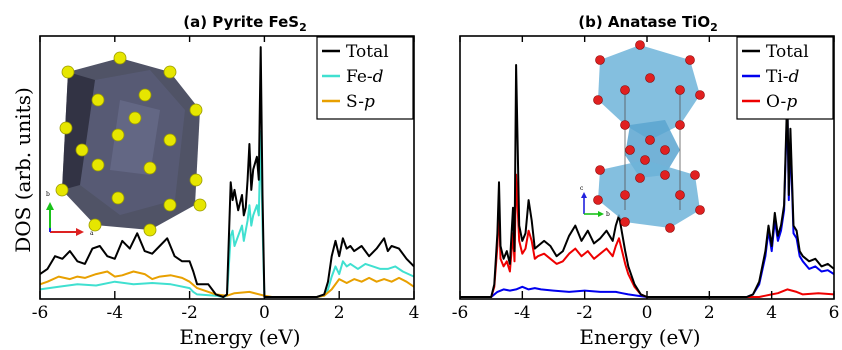 This screenshot has height=350, width=842. I want to click on legend-total: Total, so click(367, 52).